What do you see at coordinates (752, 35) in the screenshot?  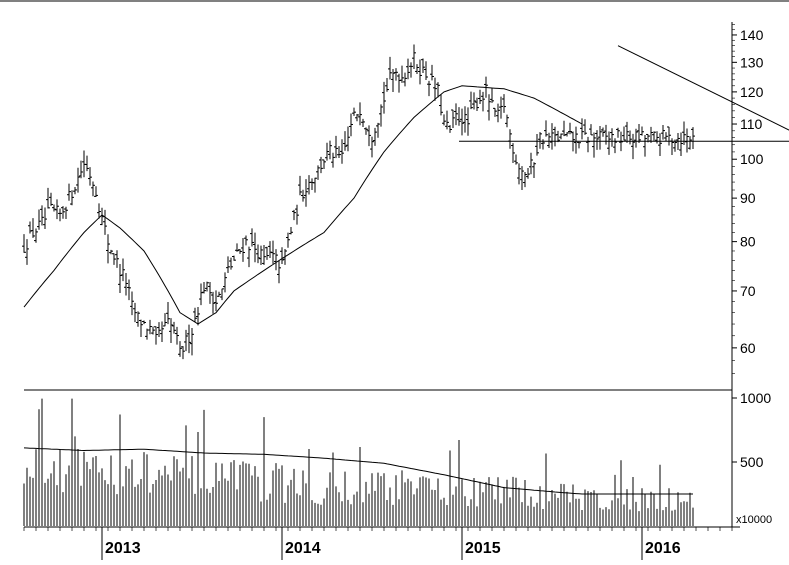 I see `price-tick-label: 140` at bounding box center [752, 35].